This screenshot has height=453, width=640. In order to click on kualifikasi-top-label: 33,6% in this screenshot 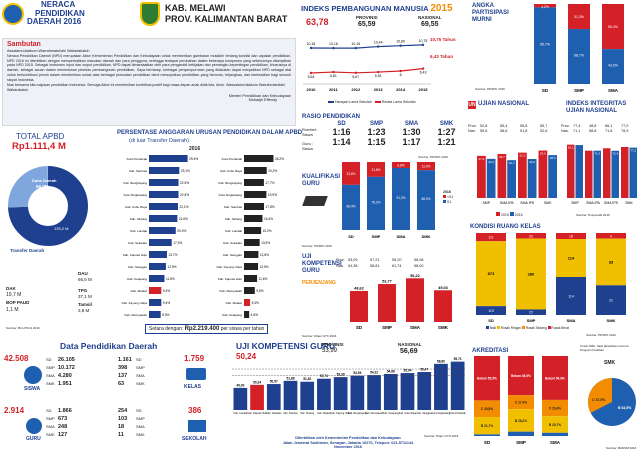, I will do `click(350, 174)`.